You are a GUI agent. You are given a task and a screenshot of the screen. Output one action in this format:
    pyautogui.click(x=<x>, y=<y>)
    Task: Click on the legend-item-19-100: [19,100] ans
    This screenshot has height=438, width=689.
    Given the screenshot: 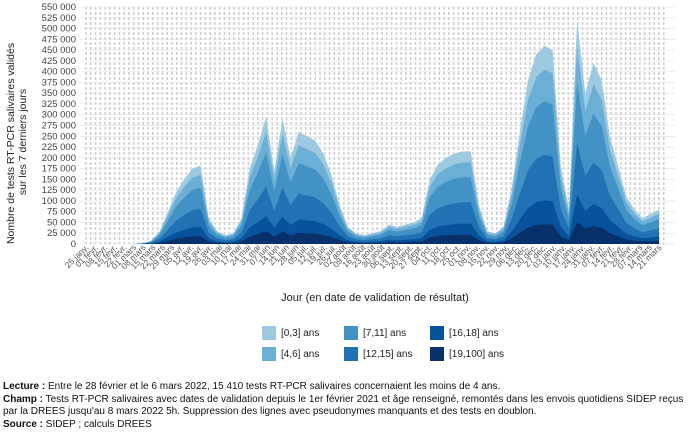 What is the action you would take?
    pyautogui.click(x=467, y=354)
    